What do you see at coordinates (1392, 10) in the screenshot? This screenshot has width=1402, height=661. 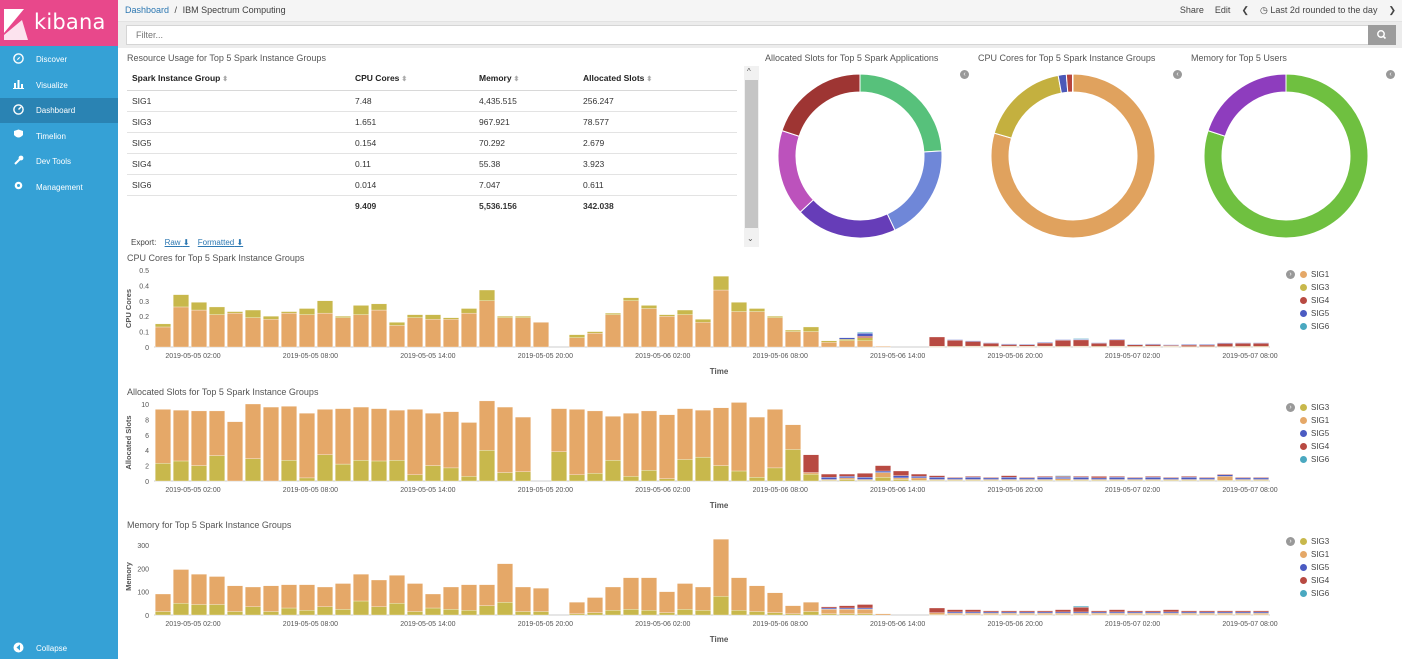 I see `time-next-icon: ❯` at bounding box center [1392, 10].